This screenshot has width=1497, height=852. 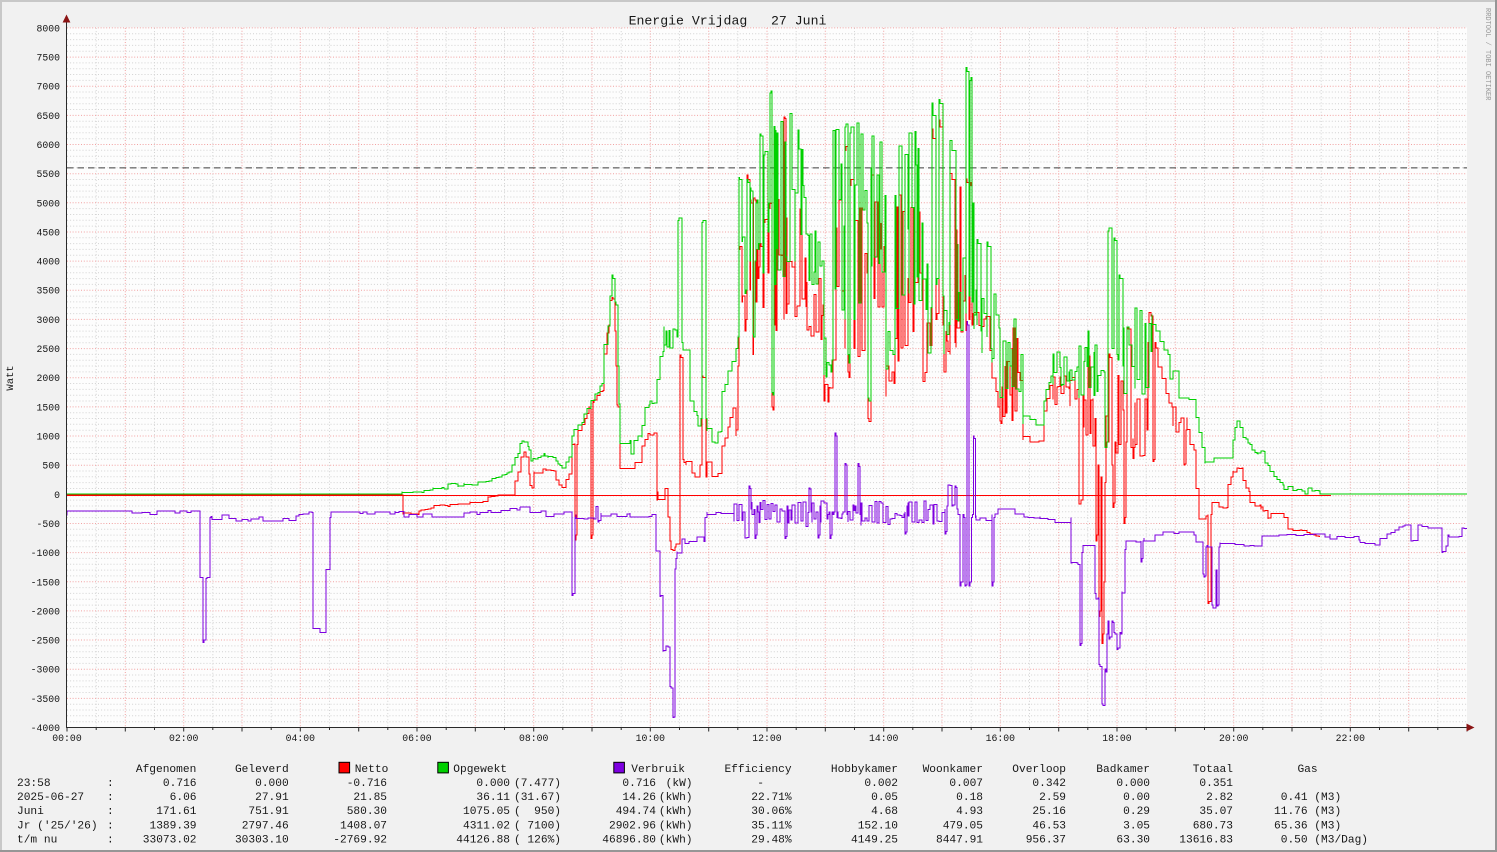 What do you see at coordinates (1291, 812) in the screenshot?
I see `svg-text: 11.76` at bounding box center [1291, 812].